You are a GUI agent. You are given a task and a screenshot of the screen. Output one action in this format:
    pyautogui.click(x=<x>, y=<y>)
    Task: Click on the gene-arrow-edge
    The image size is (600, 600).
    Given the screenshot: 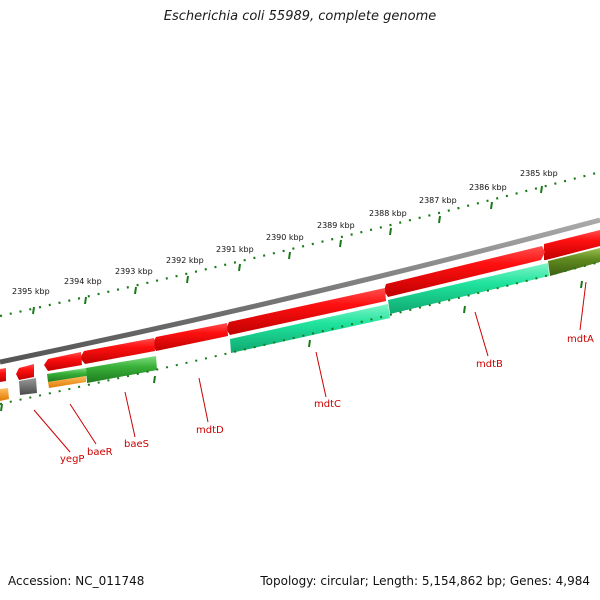 What is the action you would take?
    pyautogui.click(x=3, y=375)
    